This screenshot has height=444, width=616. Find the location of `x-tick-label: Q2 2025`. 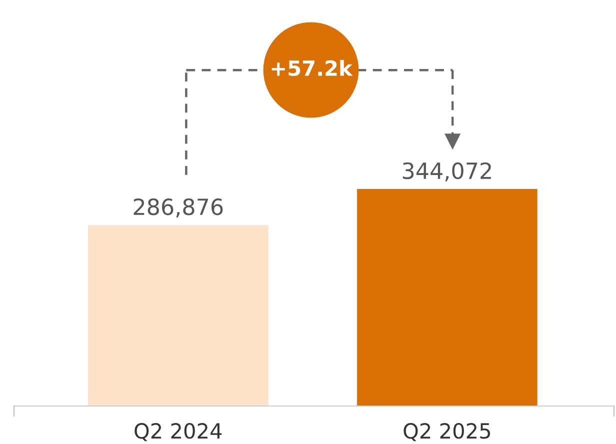

x-tick-label: Q2 2025 is located at coordinates (447, 432).